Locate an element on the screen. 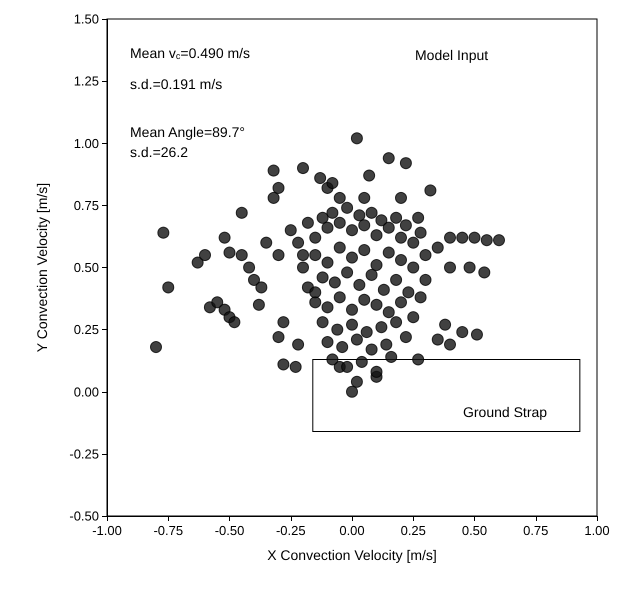 The width and height of the screenshot is (625, 594). x-tick-label: -0.25 is located at coordinates (291, 530).